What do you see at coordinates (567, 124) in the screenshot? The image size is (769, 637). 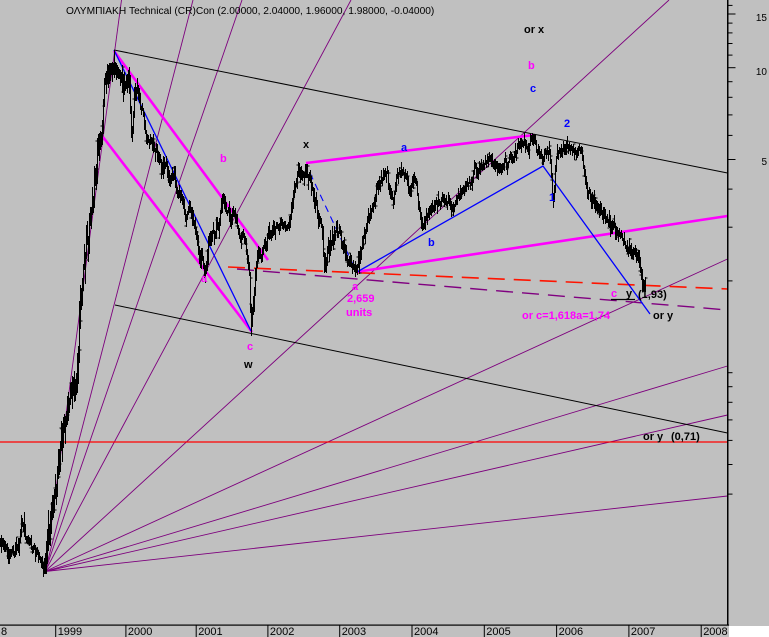 I see `svg-text: 2` at bounding box center [567, 124].